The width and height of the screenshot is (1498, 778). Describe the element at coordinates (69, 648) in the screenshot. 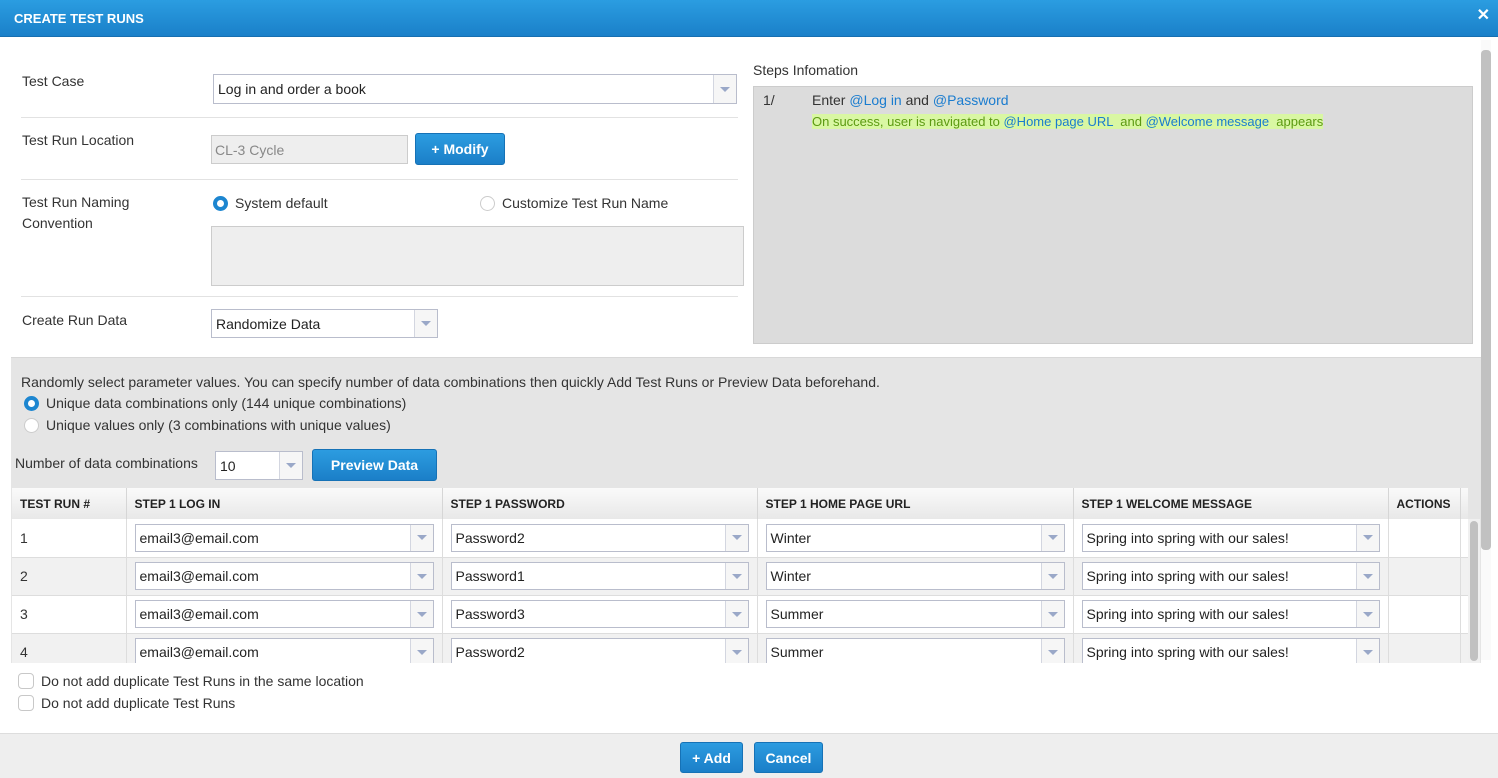

I see `test-run-number: 4` at that location.